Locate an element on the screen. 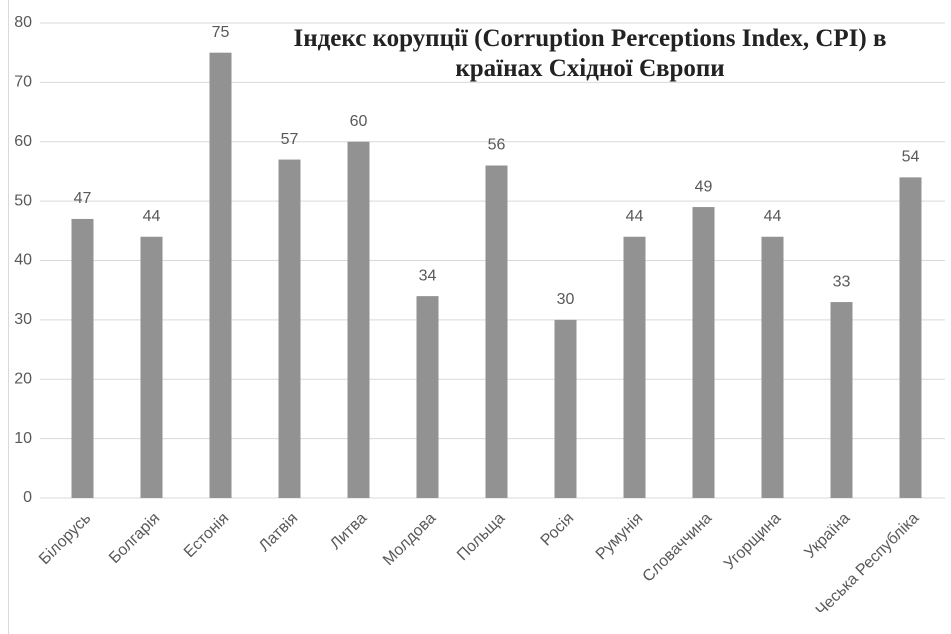  x-tick-label: Латвія is located at coordinates (278, 532).